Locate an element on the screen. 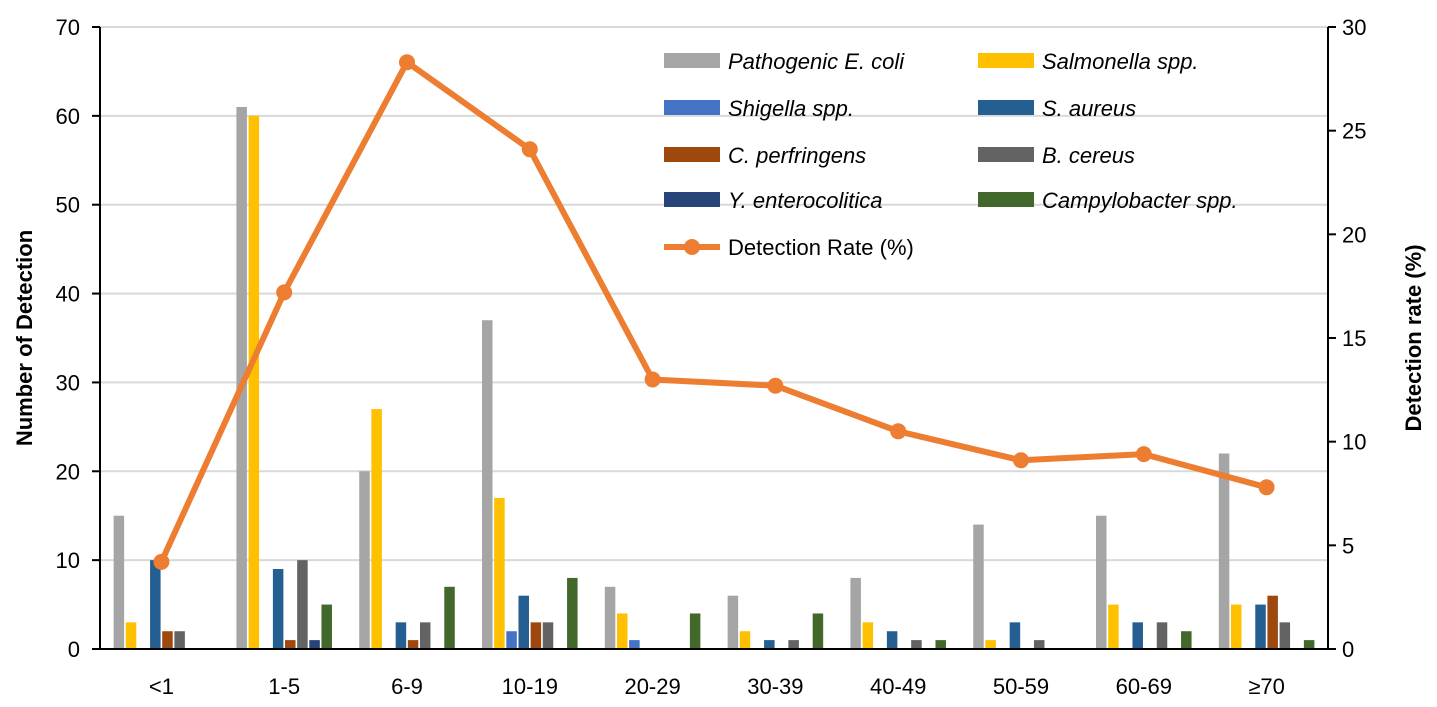 The image size is (1437, 707). x-tick-label: 50-59 is located at coordinates (1021, 686).